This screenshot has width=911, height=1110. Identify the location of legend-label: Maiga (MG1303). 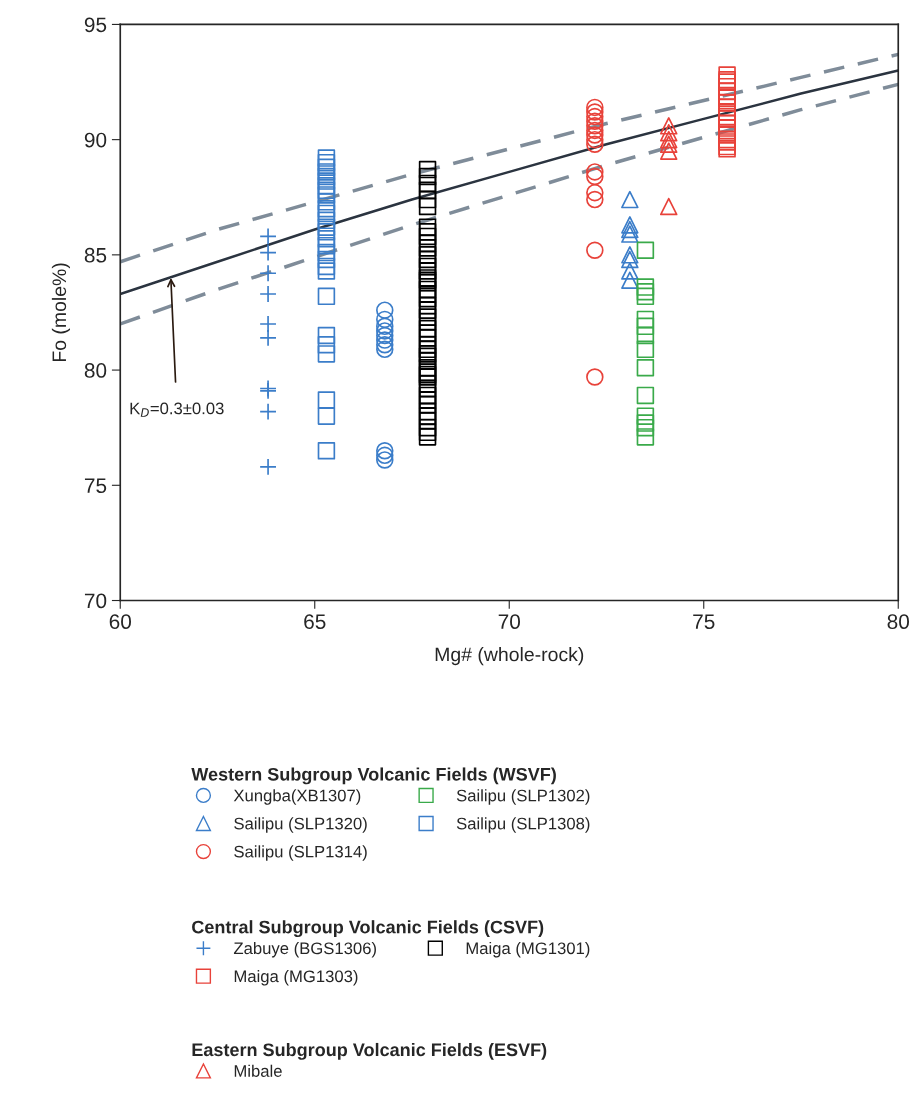
(296, 977).